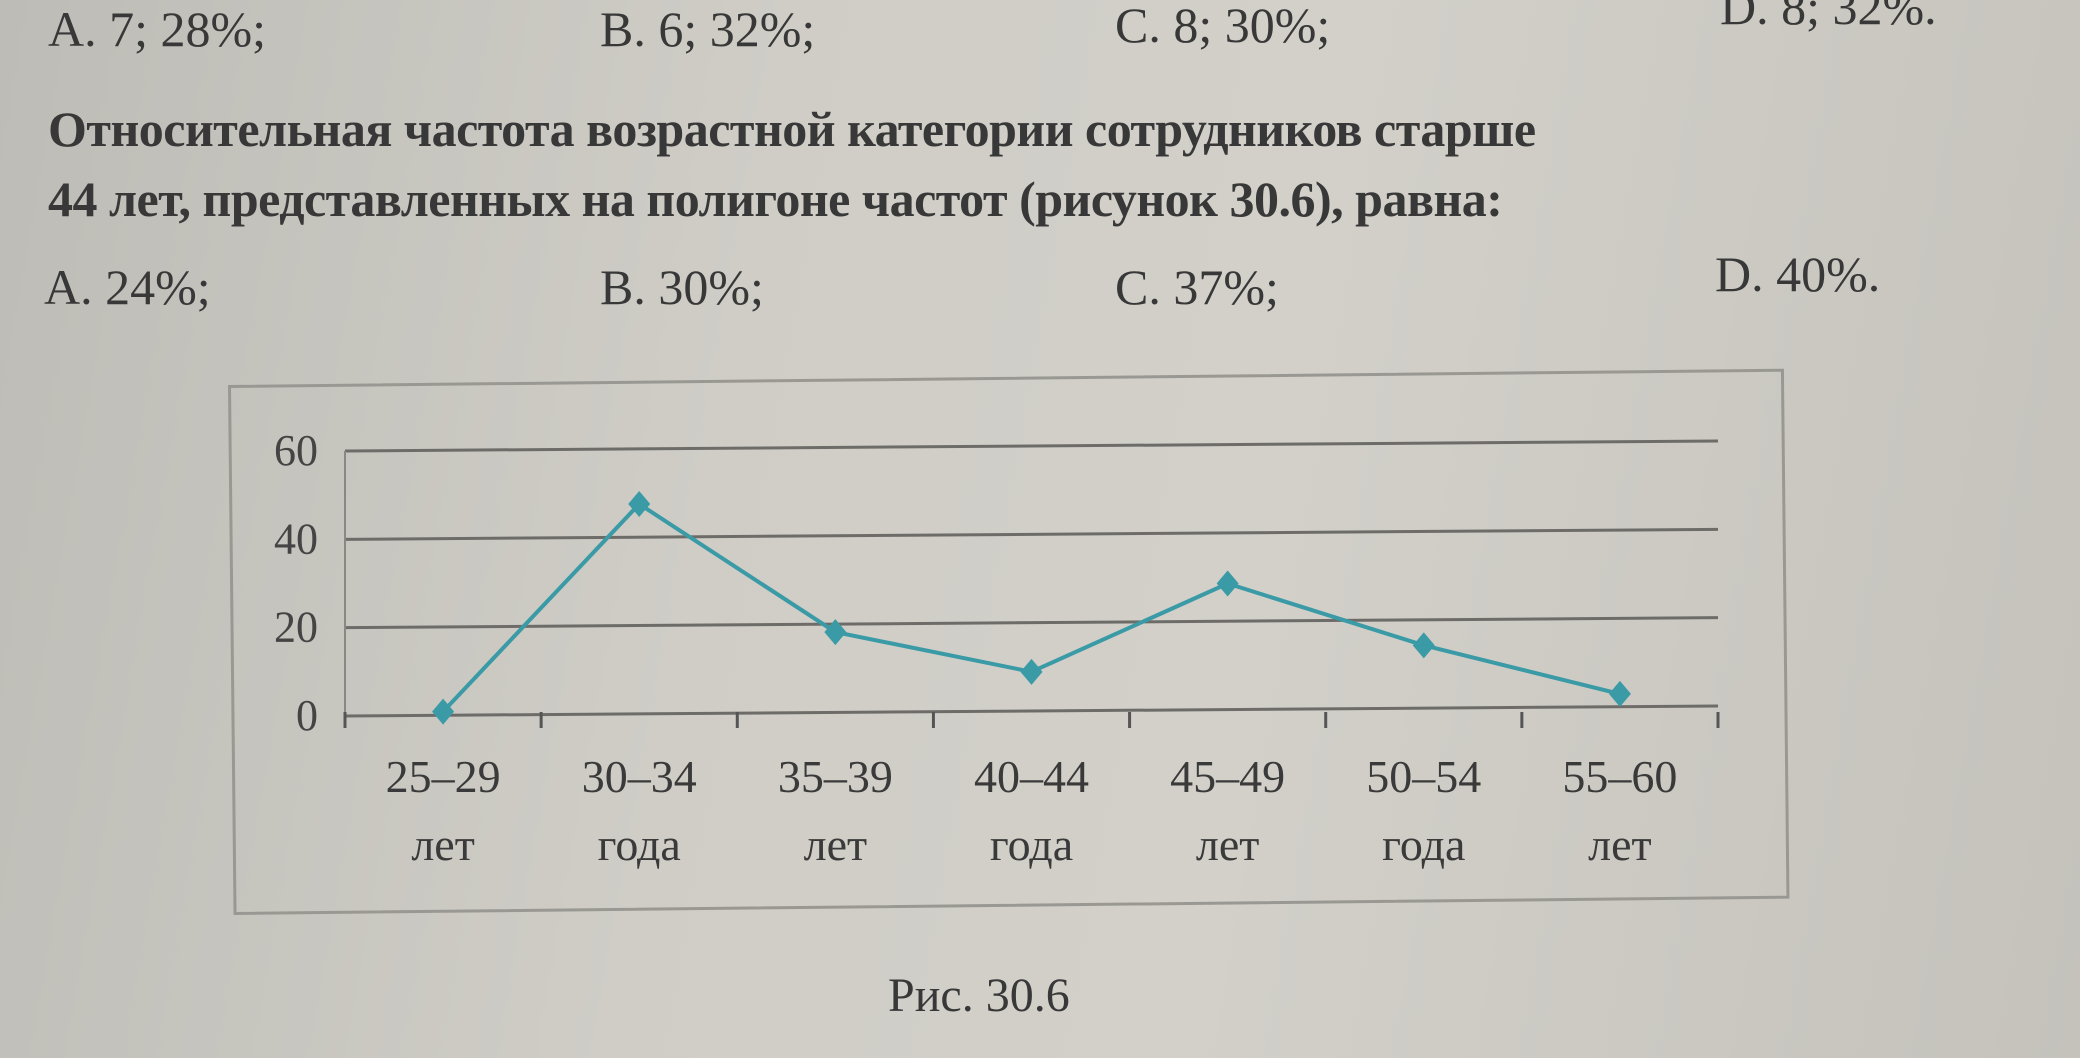  I want to click on y-tick-label: 20, so click(296, 627).